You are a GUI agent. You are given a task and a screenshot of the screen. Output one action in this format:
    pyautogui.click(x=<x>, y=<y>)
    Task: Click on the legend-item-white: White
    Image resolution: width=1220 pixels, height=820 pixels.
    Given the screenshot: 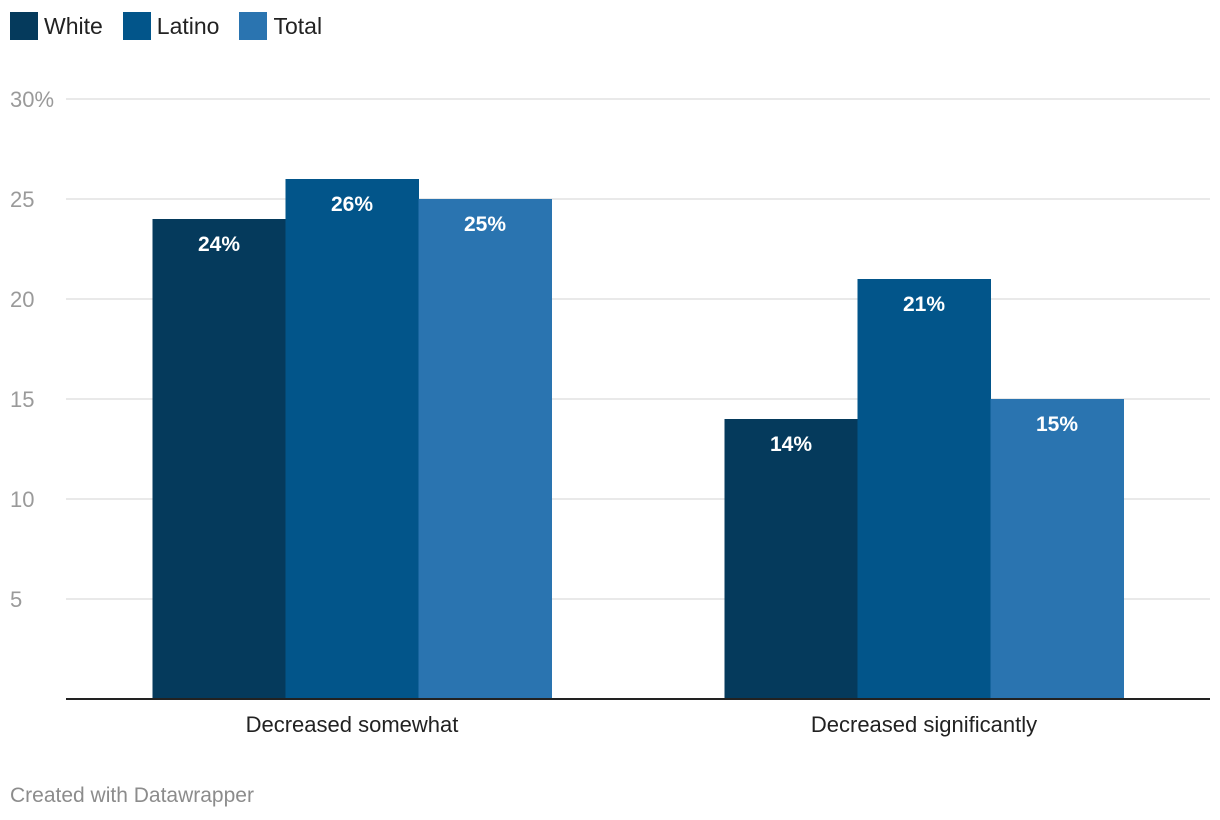 What is the action you would take?
    pyautogui.click(x=56, y=26)
    